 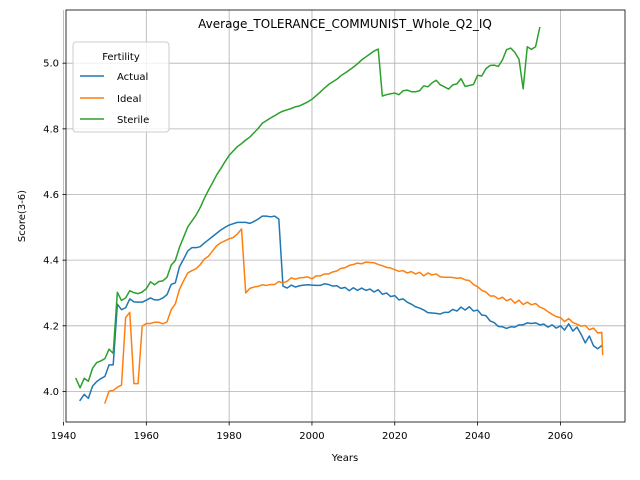 What do you see at coordinates (51, 392) in the screenshot?
I see `y-tick-label: 4.0` at bounding box center [51, 392].